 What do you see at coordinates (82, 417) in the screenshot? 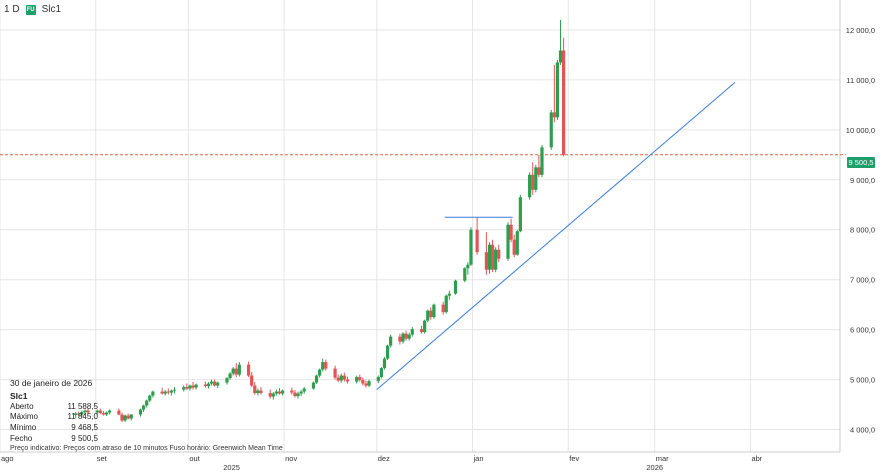
I see `info-value: 11 845,0` at bounding box center [82, 417].